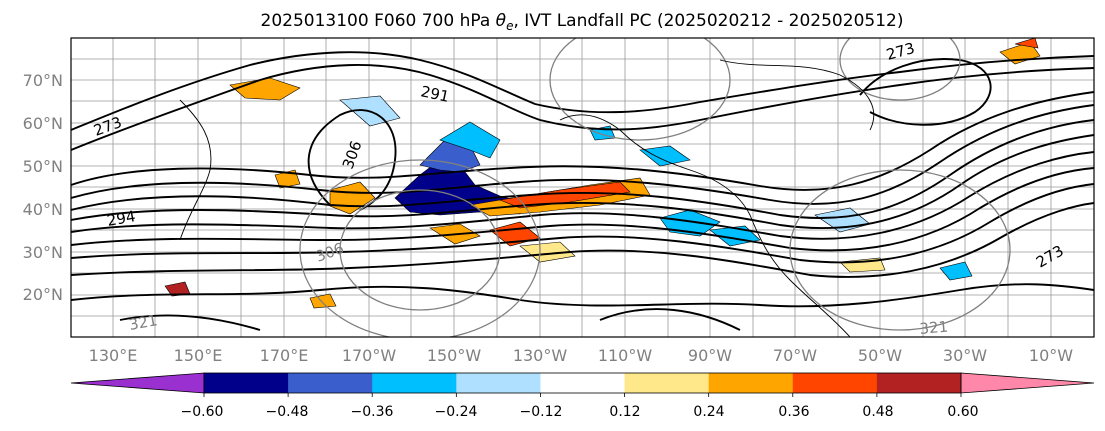 The height and width of the screenshot is (431, 1105). I want to click on colorbar-tick-label: −0.36, so click(372, 412).